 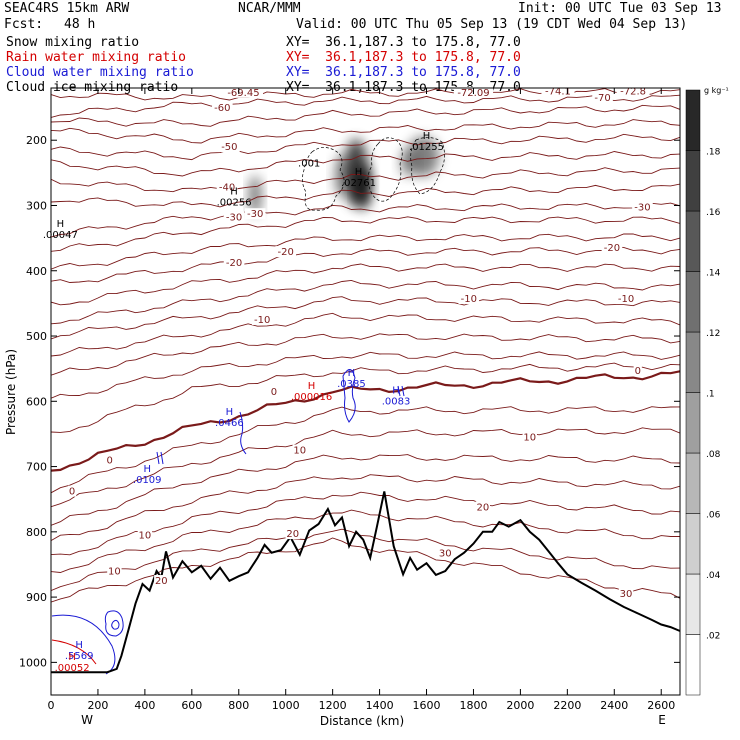 What do you see at coordinates (79, 656) in the screenshot?
I see `max-value: .5569` at bounding box center [79, 656].